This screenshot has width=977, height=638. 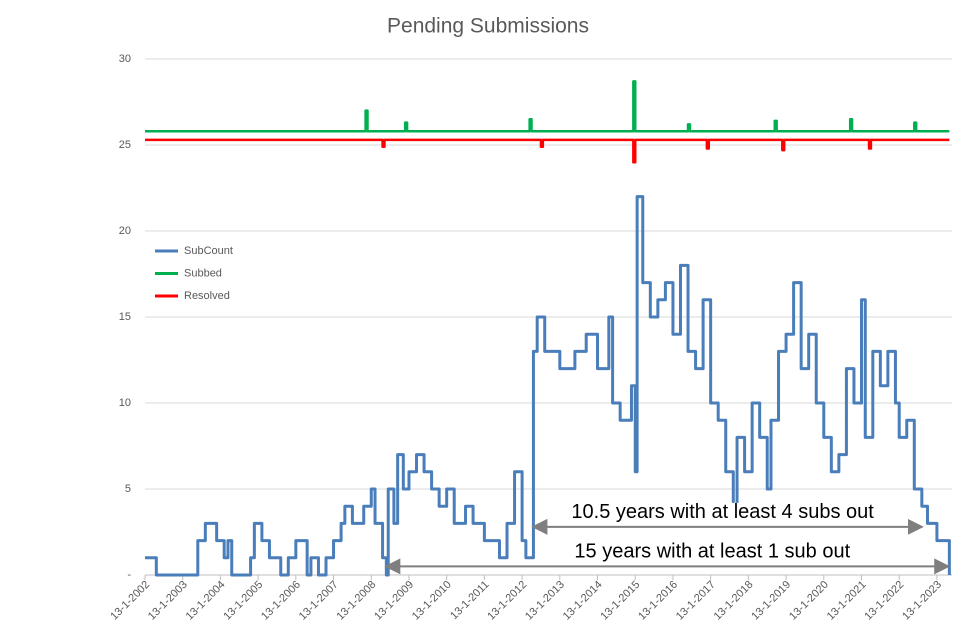 What do you see at coordinates (129, 575) in the screenshot?
I see `y-tick-label: -` at bounding box center [129, 575].